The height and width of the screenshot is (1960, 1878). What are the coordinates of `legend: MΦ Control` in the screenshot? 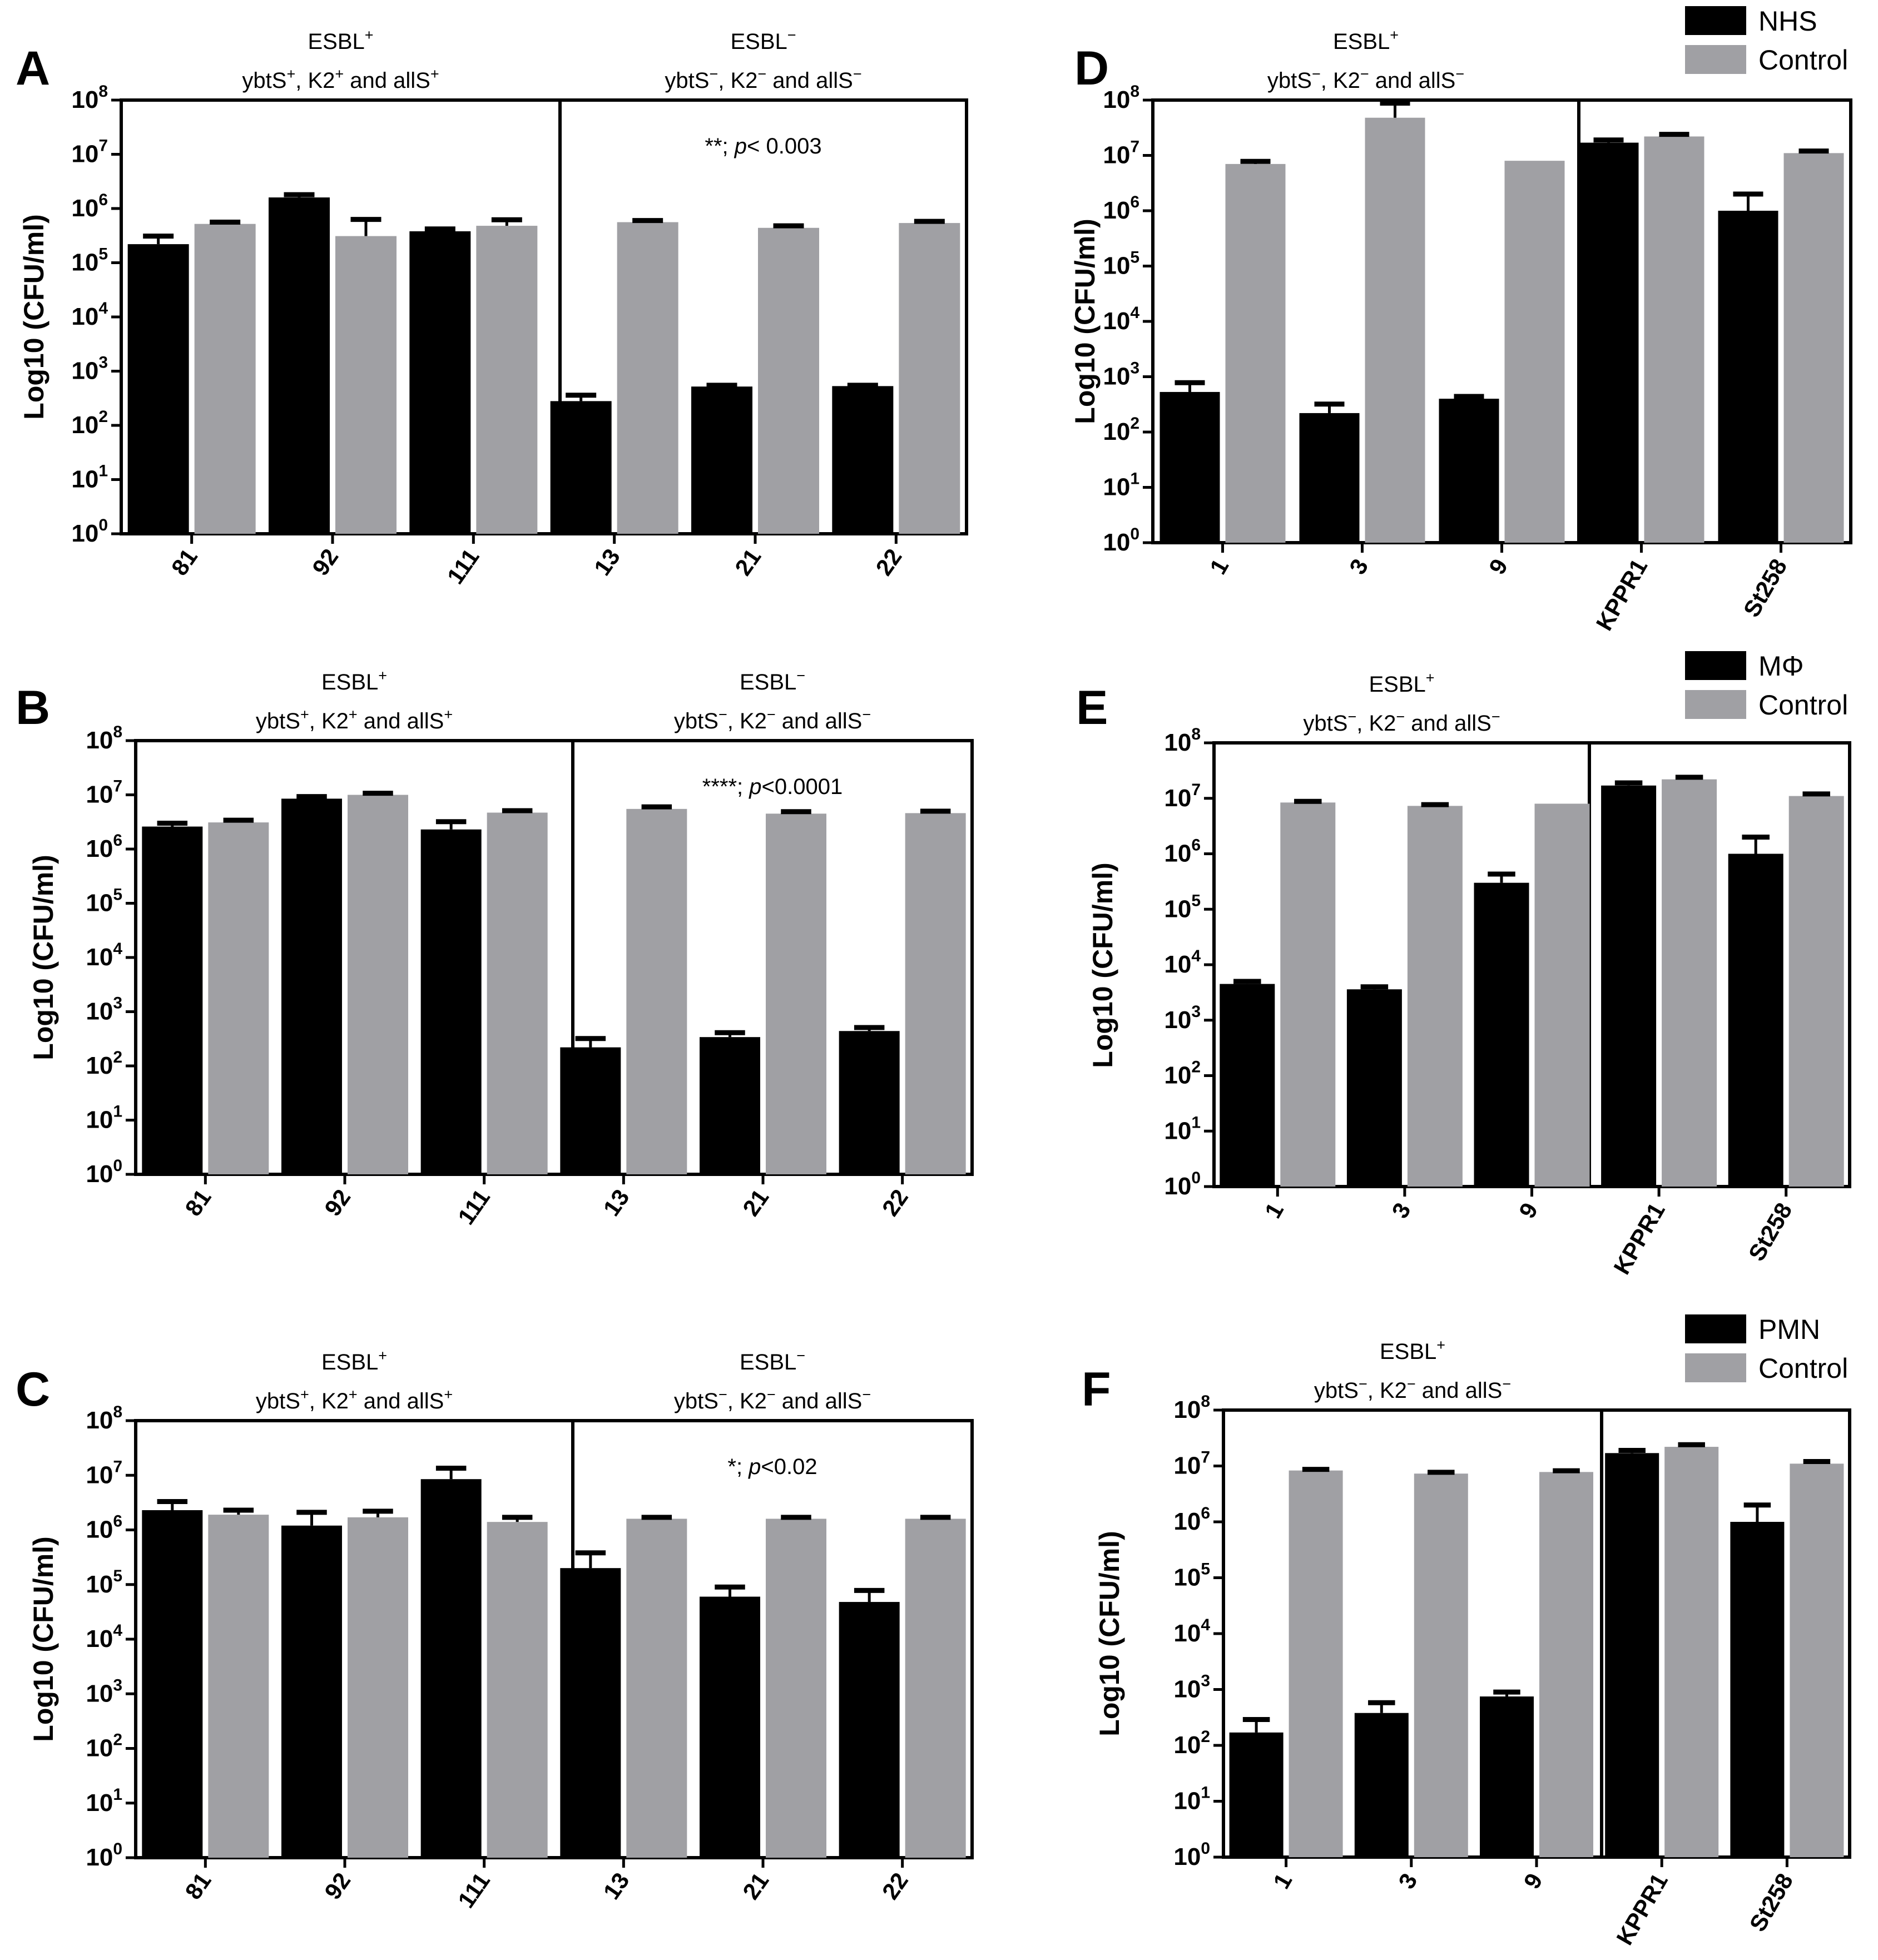 It's located at (1766, 686).